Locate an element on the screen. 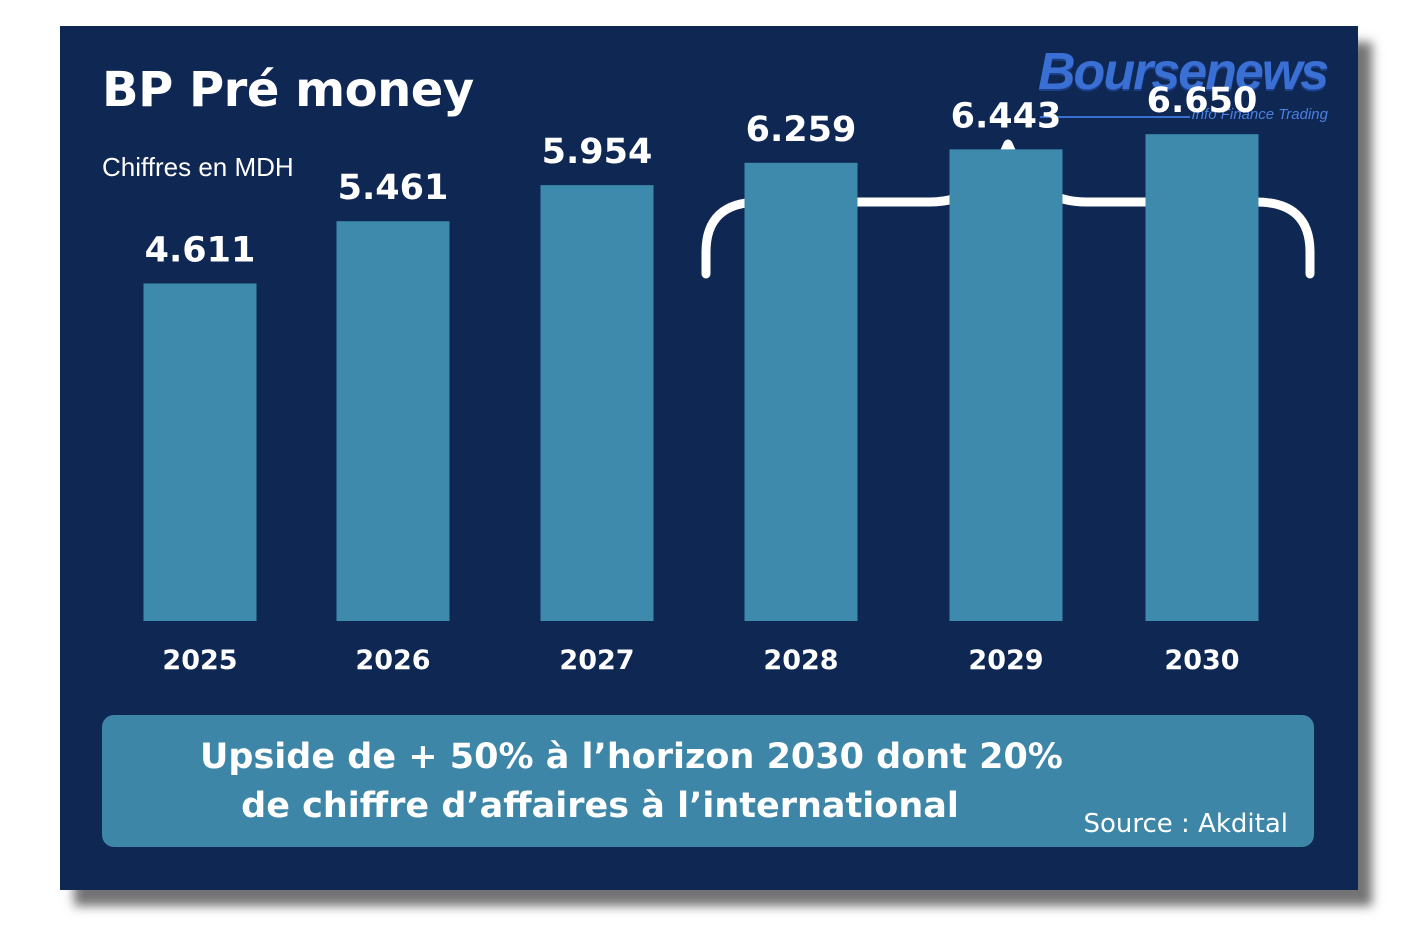  banner-line-2: de chiffre d’affaires à l’international is located at coordinates (600, 806).